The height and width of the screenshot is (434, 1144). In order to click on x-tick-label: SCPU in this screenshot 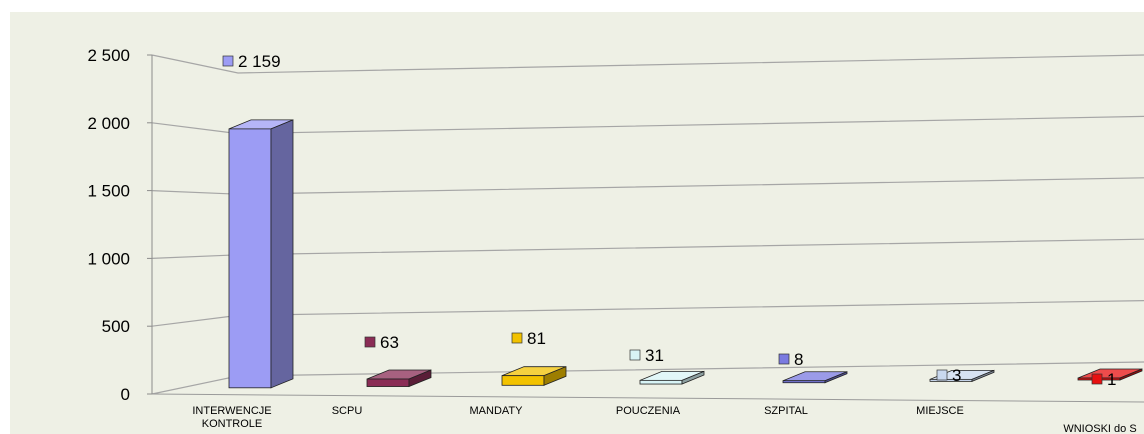, I will do `click(347, 411)`.